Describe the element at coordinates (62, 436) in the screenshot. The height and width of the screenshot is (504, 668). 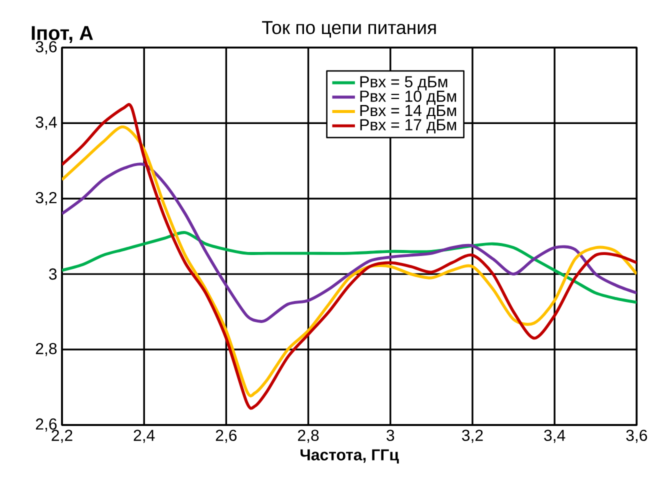
I see `x-tick-label: 2,2` at that location.